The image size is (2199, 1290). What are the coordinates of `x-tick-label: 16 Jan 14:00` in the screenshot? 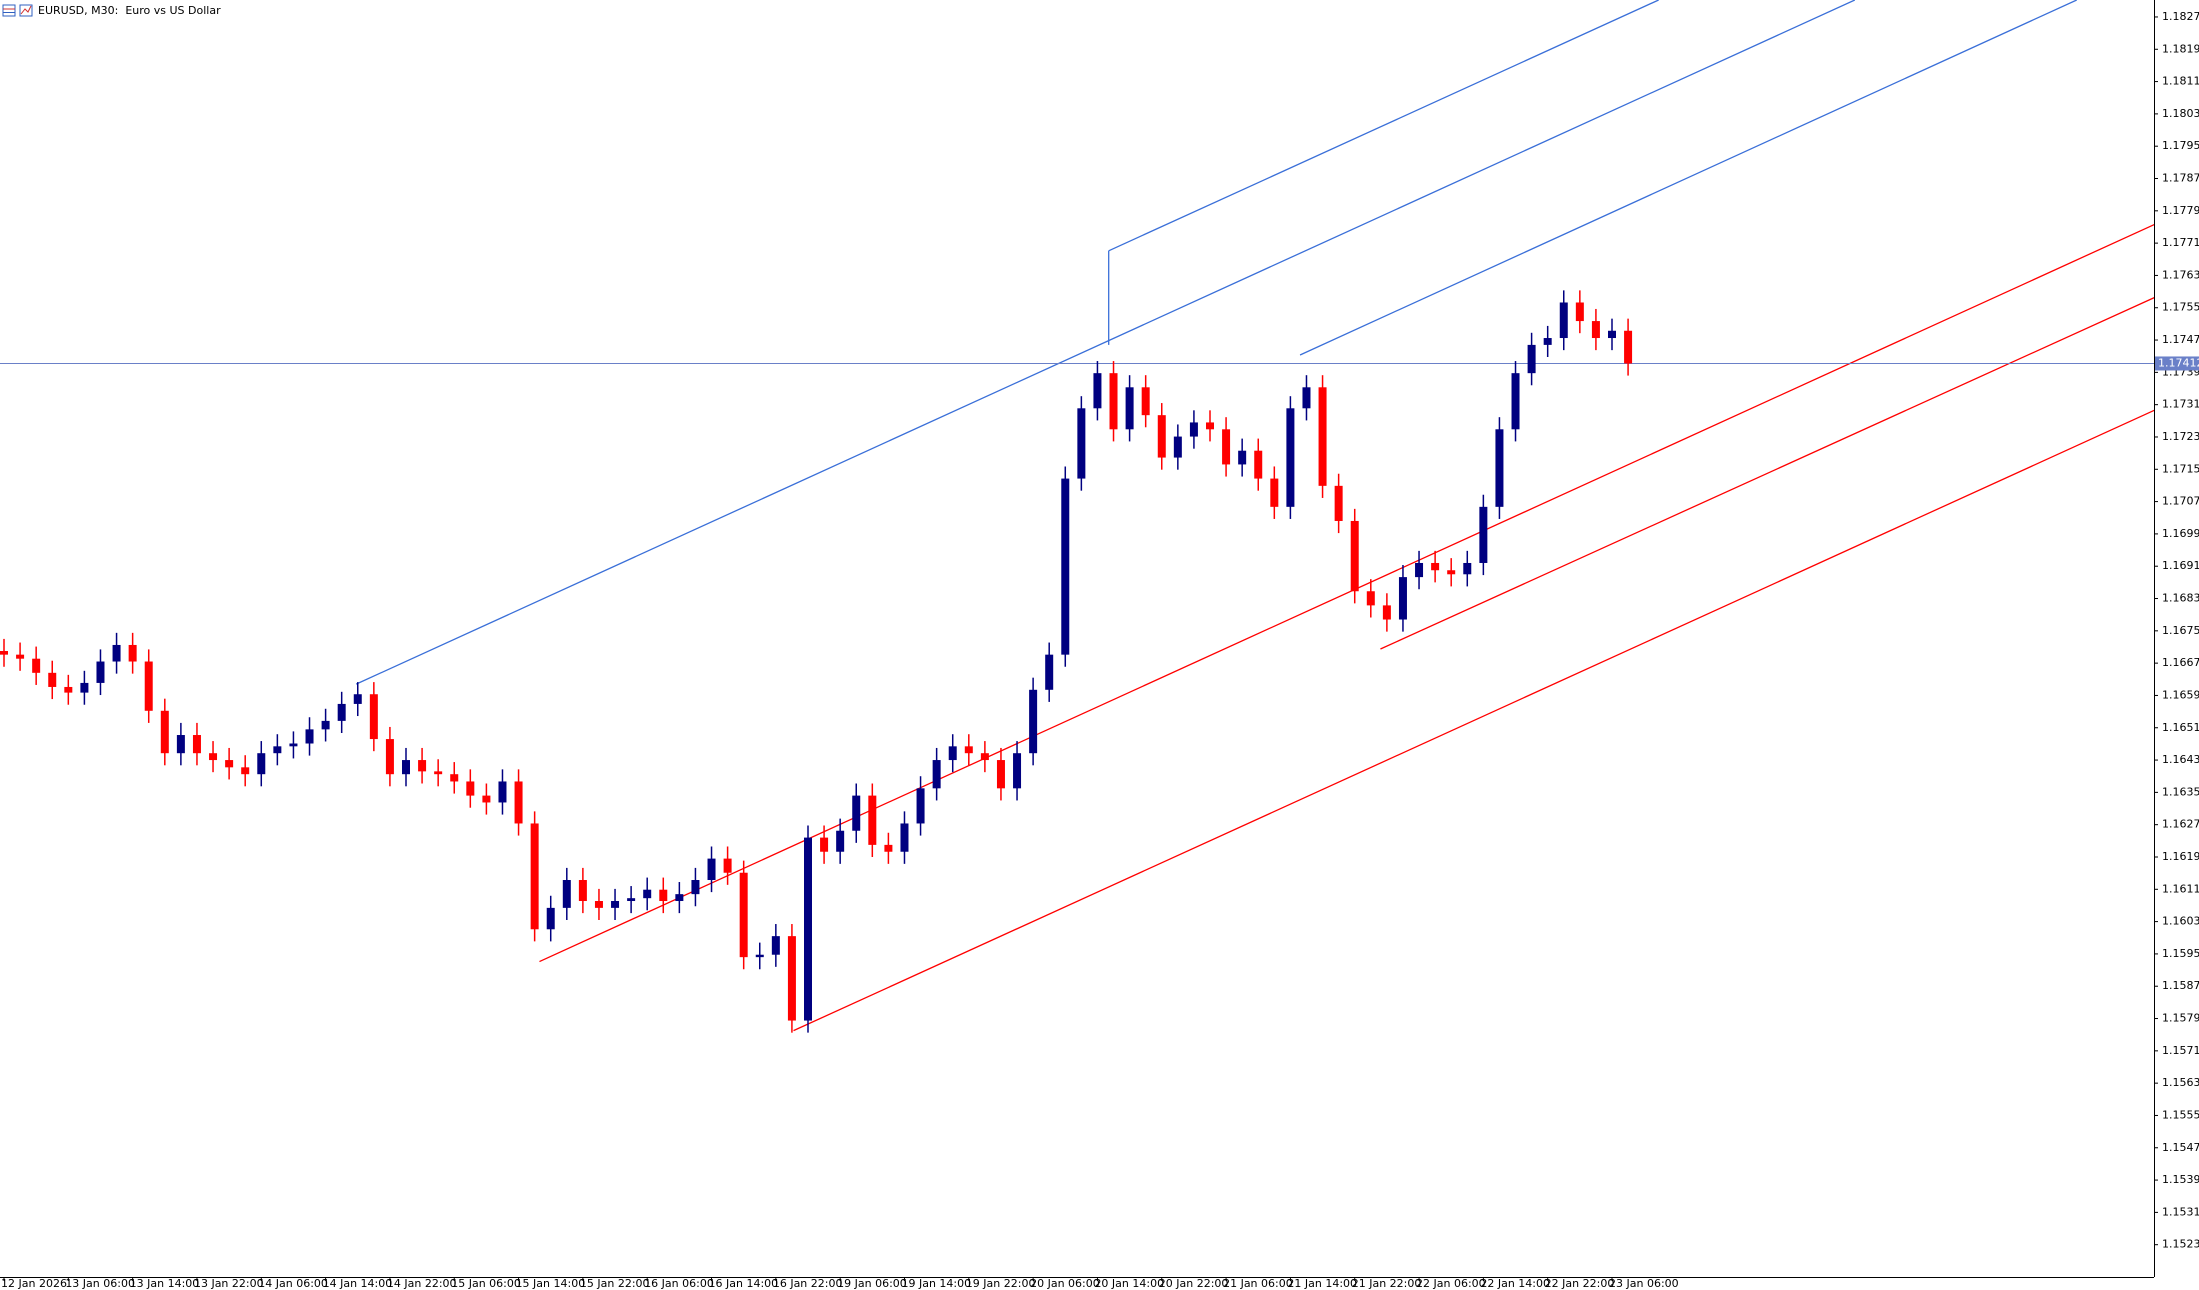 It's located at (744, 1283).